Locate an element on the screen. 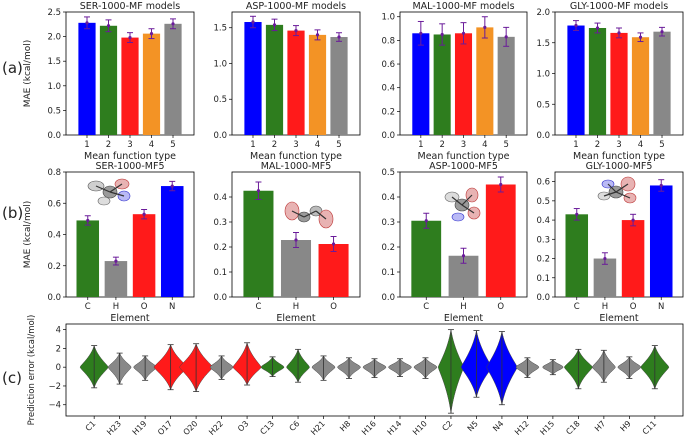 This screenshot has height=443, width=690. y-tick-label: 2.5 is located at coordinates (54, 13).